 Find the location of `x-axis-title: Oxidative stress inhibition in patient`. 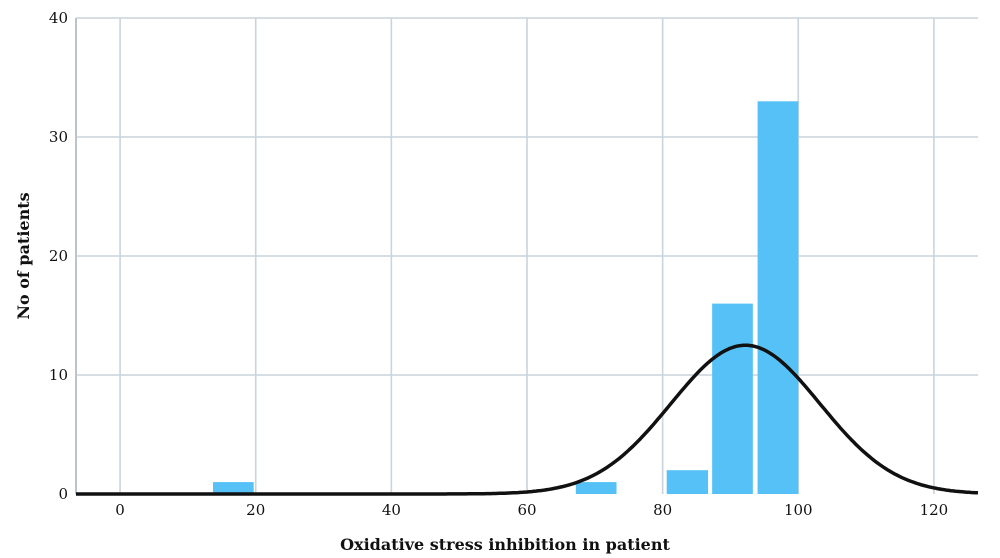

x-axis-title: Oxidative stress inhibition in patient is located at coordinates (505, 544).